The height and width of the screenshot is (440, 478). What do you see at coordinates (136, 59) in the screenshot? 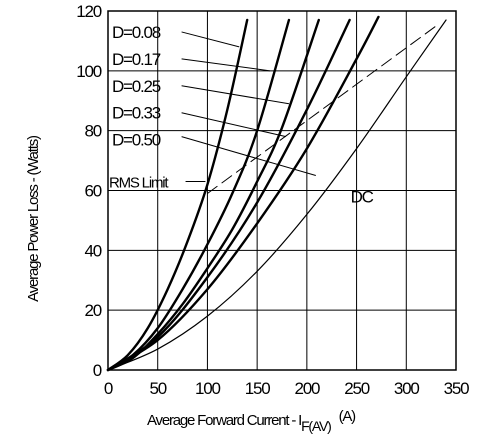
I see `annotation-d-0-17: D=0.17` at bounding box center [136, 59].